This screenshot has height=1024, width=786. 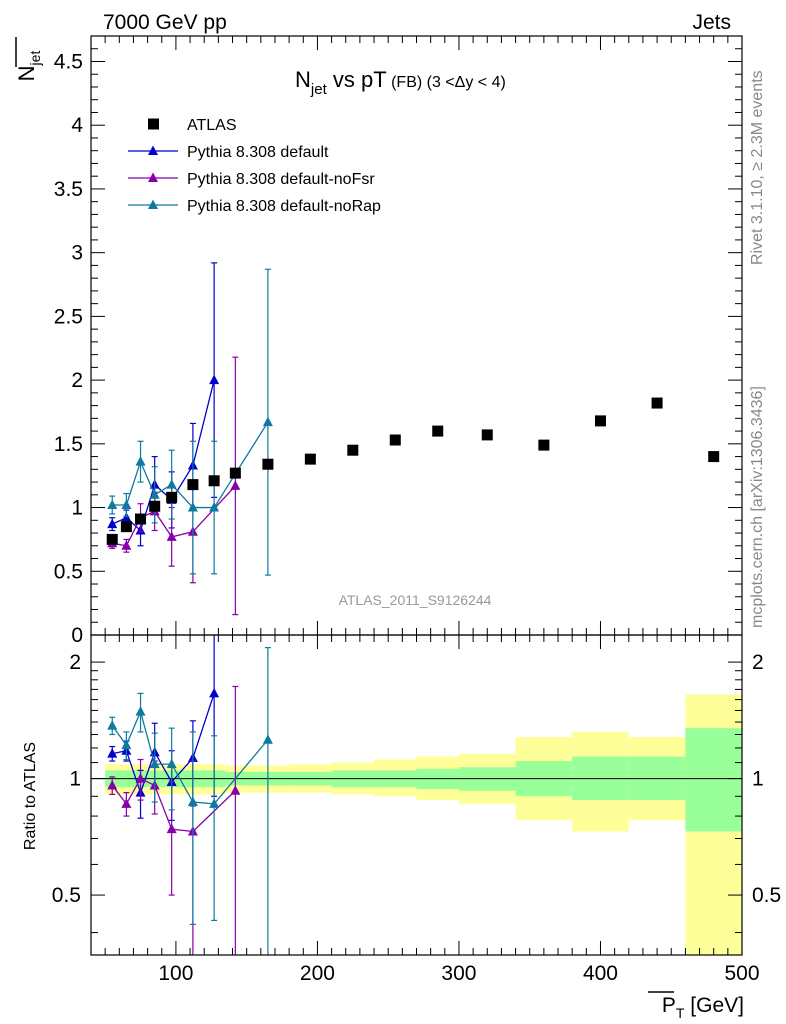 I want to click on x-tick-label: 200, so click(x=317, y=973).